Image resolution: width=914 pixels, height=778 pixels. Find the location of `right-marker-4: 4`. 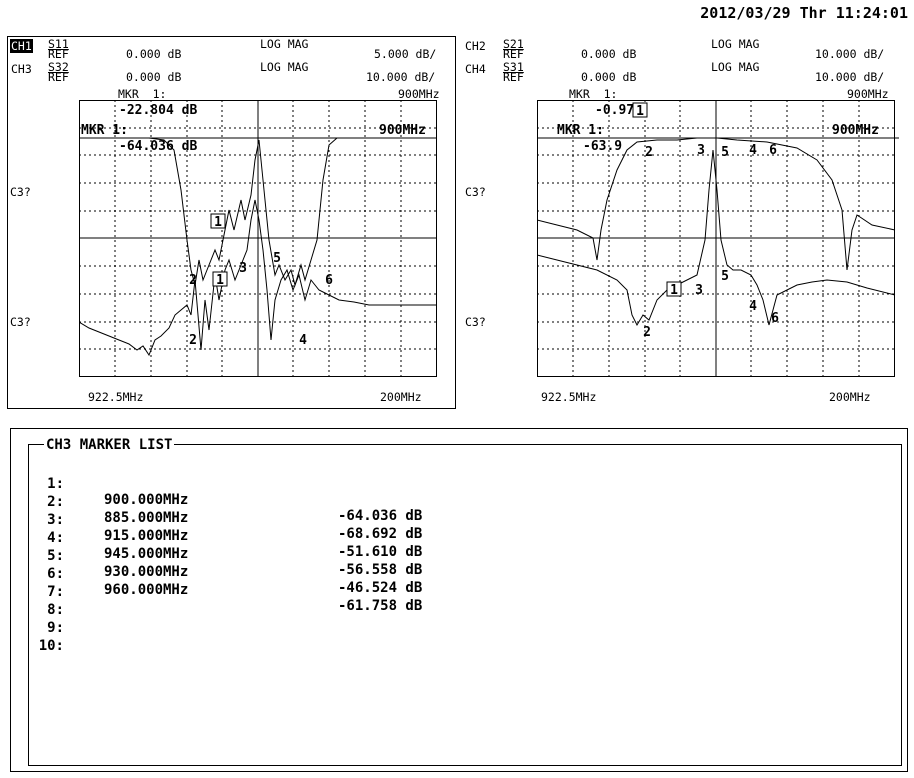

right-marker-4: 4 is located at coordinates (753, 150).